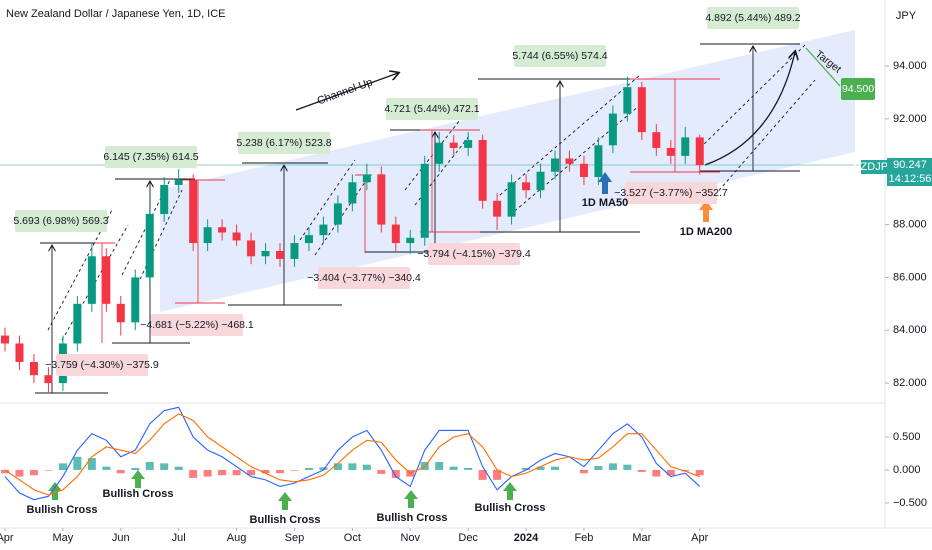  I want to click on measure-label: −3.527 (−3.77%) −352.7, so click(671, 193).